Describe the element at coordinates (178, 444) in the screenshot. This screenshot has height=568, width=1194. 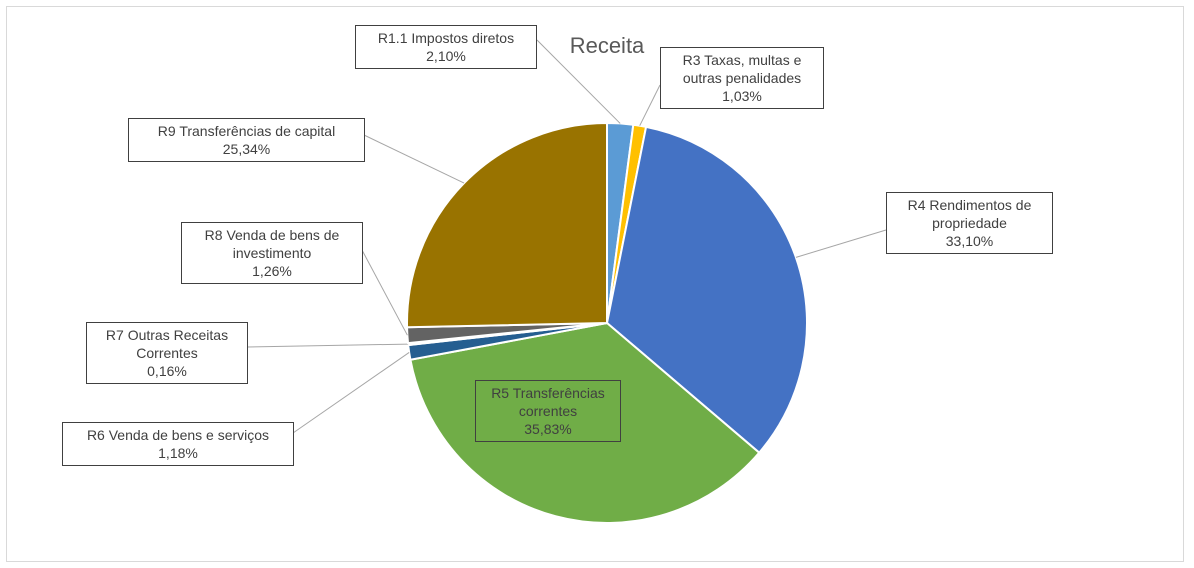
I see `data-label: R6 Venda de bens e serviços 1,18%` at that location.